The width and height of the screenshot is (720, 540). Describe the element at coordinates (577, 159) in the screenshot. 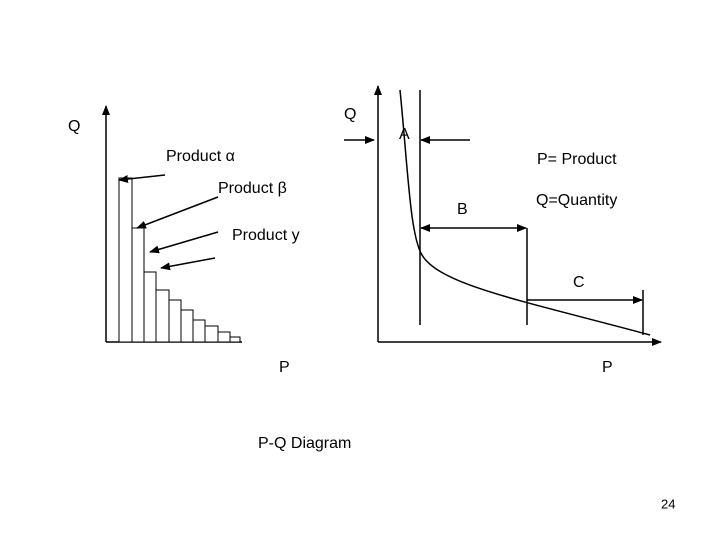

I see `legend-text: P= Product` at that location.